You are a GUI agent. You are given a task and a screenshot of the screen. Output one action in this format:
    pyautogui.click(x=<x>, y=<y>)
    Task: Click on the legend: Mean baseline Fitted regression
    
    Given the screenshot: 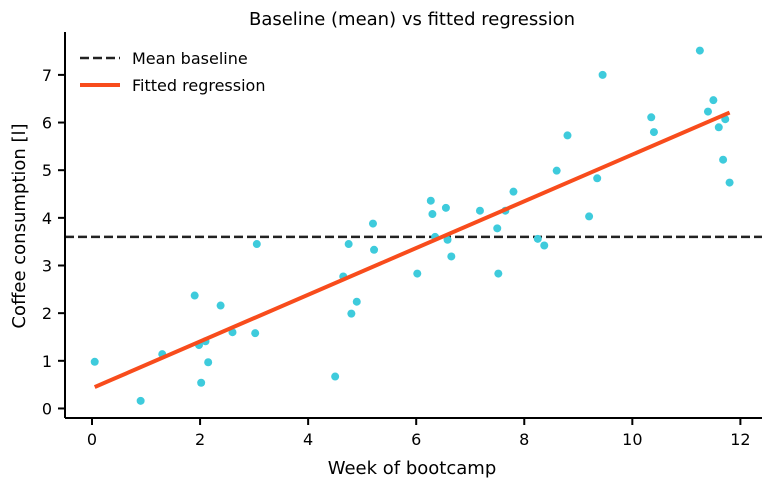 What is the action you would take?
    pyautogui.click(x=172, y=72)
    